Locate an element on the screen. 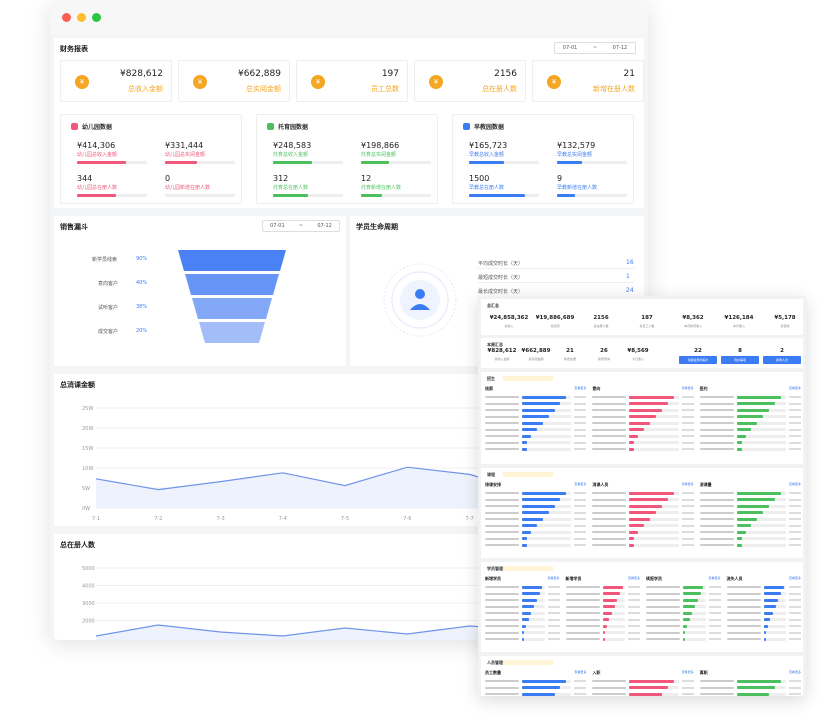  school-stat-value: ¥248,583 is located at coordinates (292, 145).